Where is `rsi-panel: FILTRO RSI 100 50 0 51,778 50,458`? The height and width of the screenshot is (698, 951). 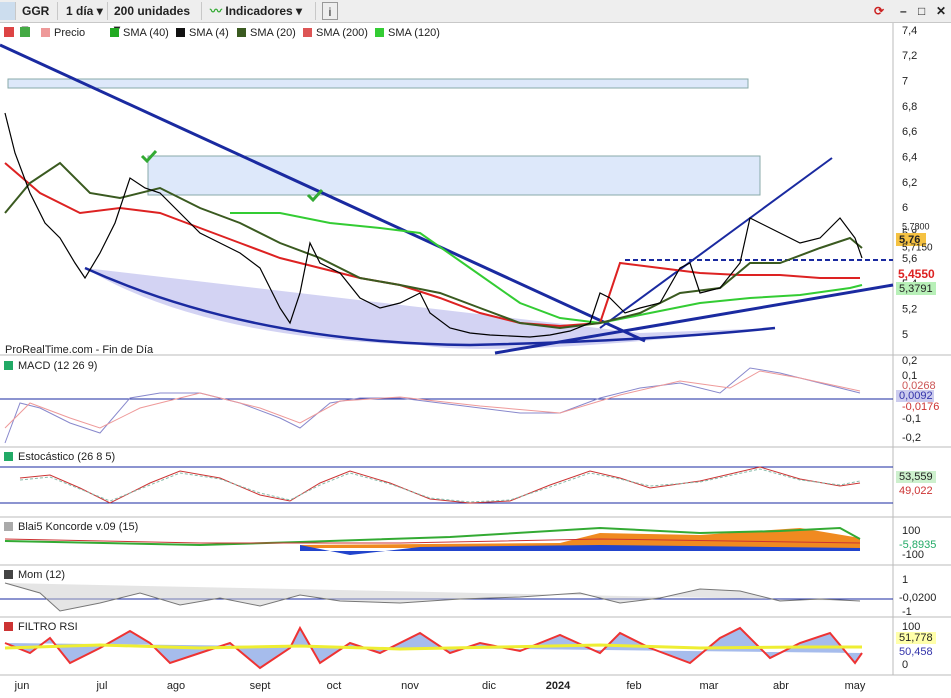
rsi-panel: FILTRO RSI 100 50 0 51,778 50,458 is located at coordinates (470, 646).